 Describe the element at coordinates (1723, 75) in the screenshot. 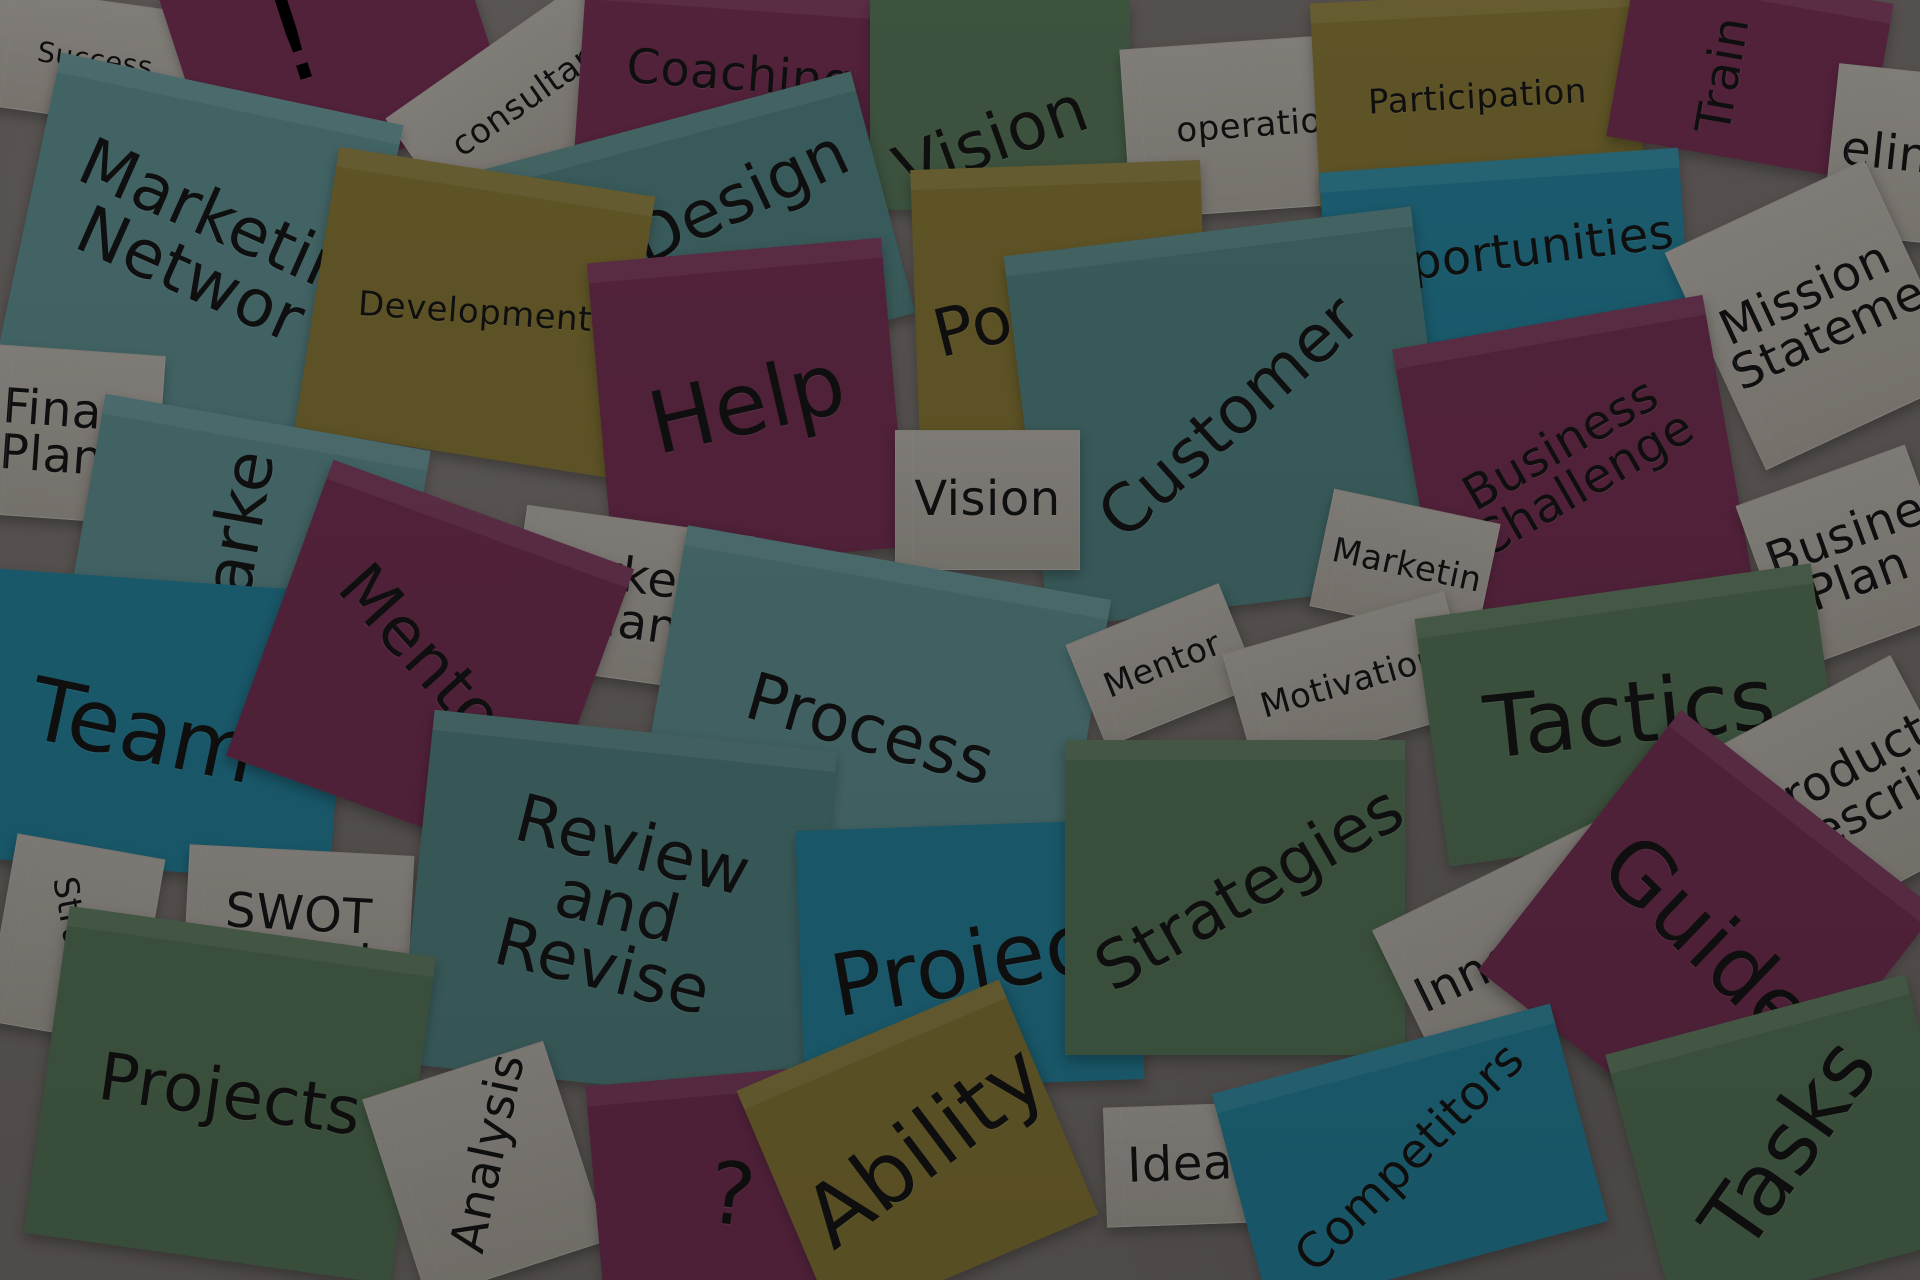

I see `training-text: Train` at that location.